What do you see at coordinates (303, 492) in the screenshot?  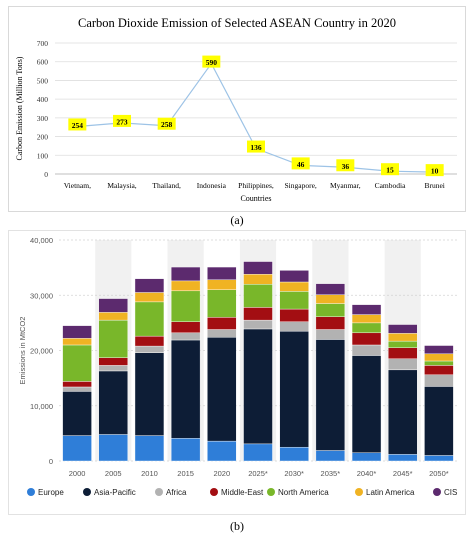 I see `chart-b-legend-label: North America` at bounding box center [303, 492].